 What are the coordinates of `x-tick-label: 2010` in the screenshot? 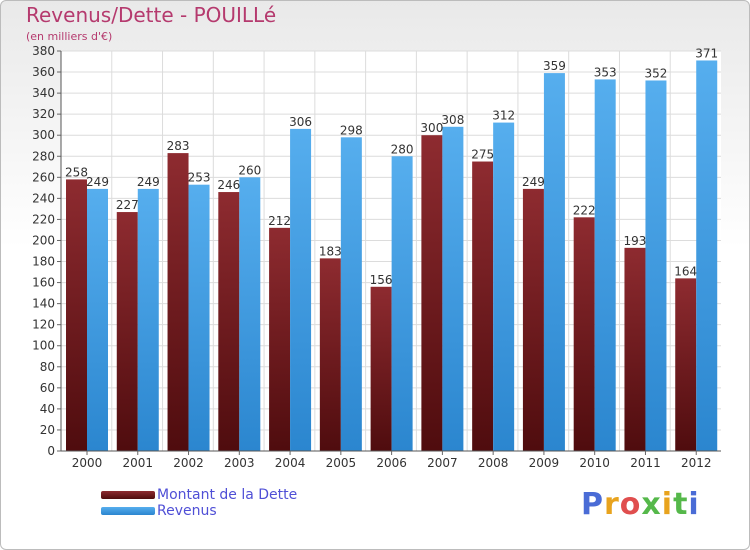 It's located at (594, 463).